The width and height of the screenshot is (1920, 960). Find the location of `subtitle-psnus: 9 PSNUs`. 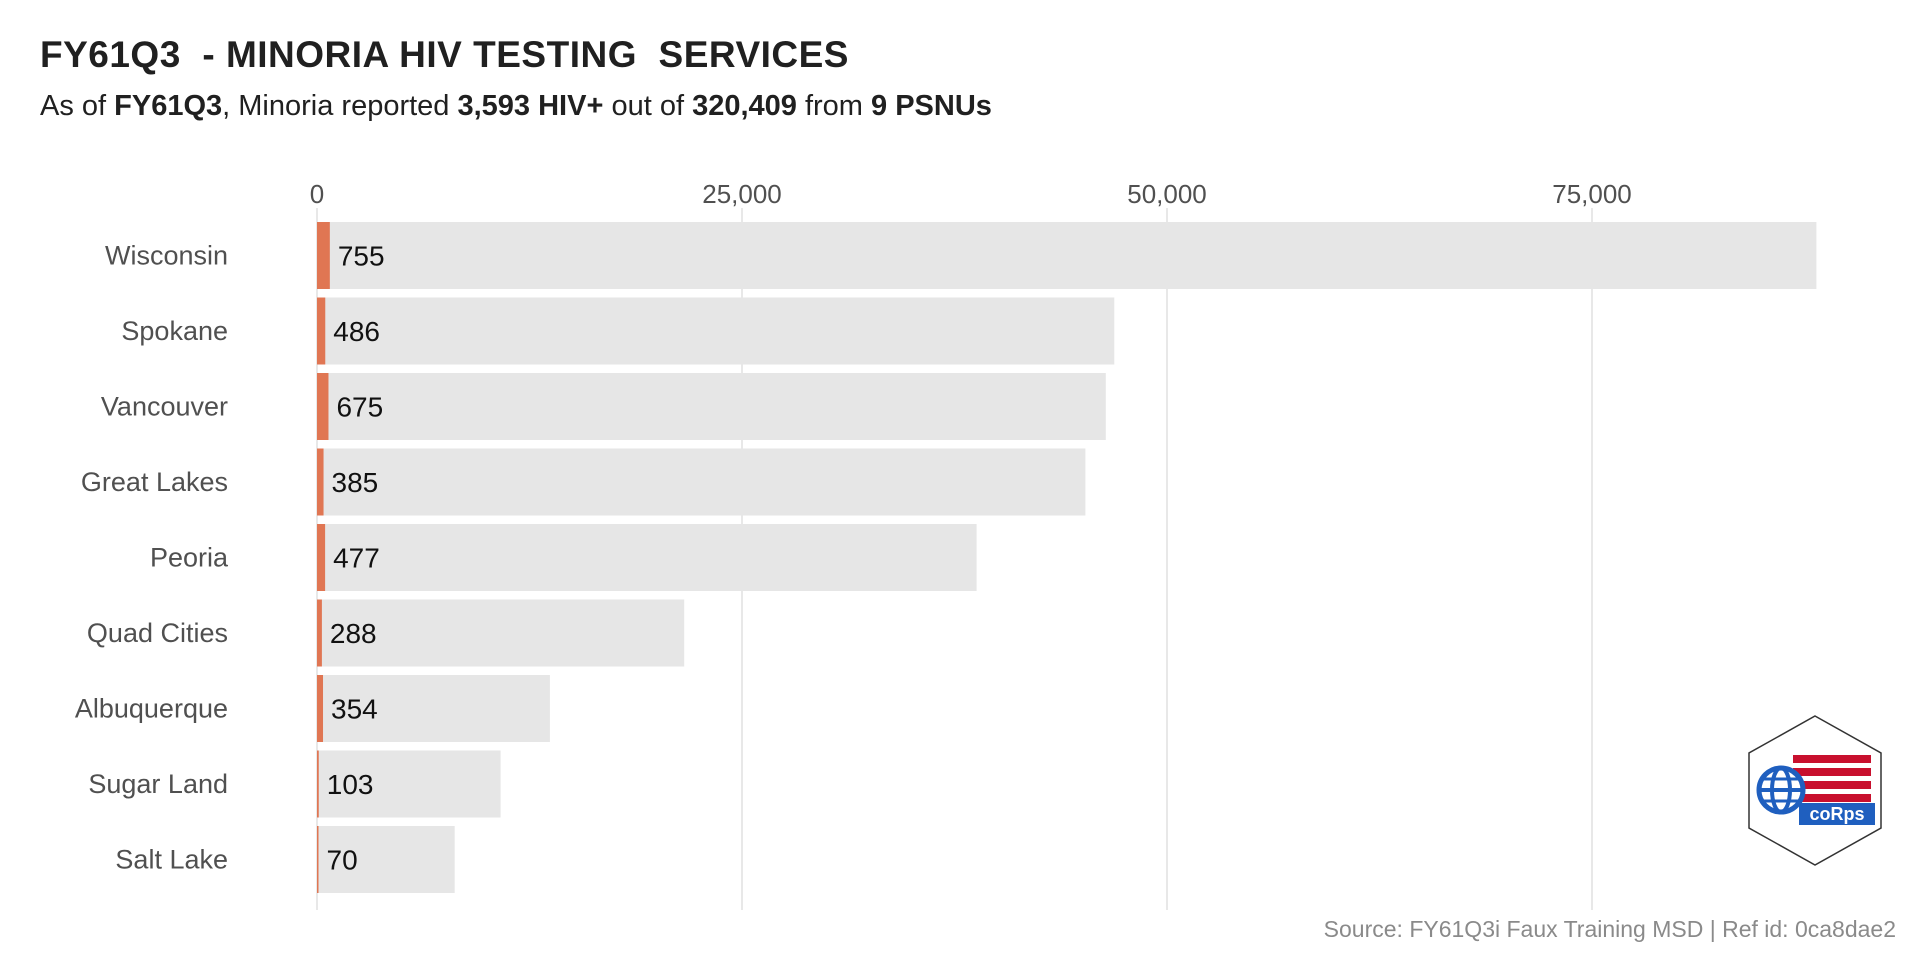

subtitle-psnus: 9 PSNUs is located at coordinates (931, 106).